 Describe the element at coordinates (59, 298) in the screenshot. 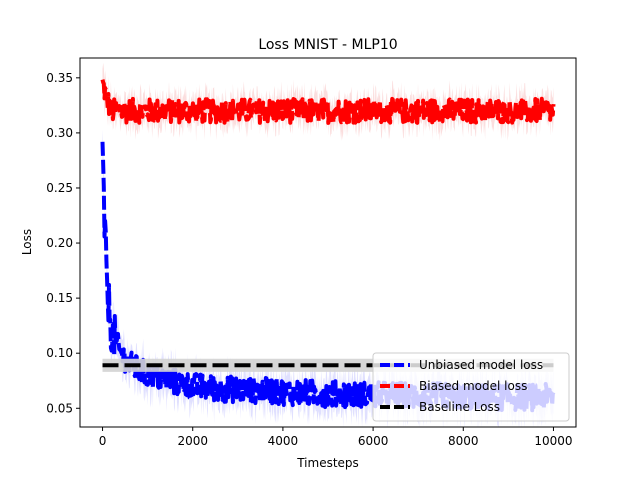

I see `y-tick-label-2: 0.15` at that location.